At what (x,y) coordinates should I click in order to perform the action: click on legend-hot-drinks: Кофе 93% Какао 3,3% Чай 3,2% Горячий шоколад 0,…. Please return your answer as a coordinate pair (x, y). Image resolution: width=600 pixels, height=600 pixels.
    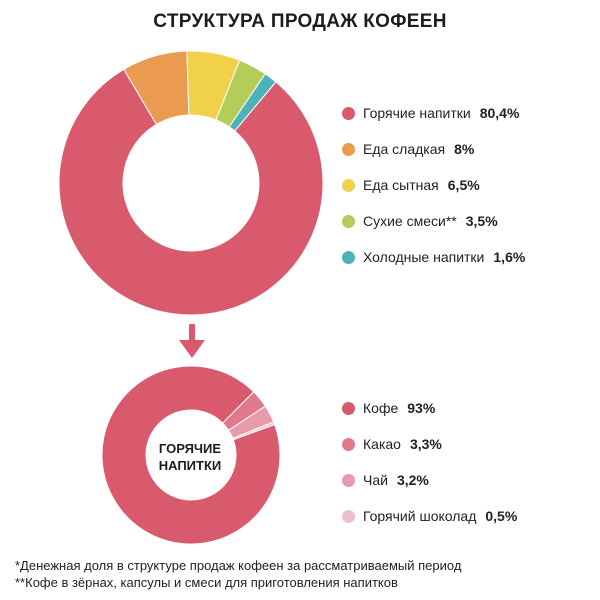
    Looking at the image, I should click on (429, 470).